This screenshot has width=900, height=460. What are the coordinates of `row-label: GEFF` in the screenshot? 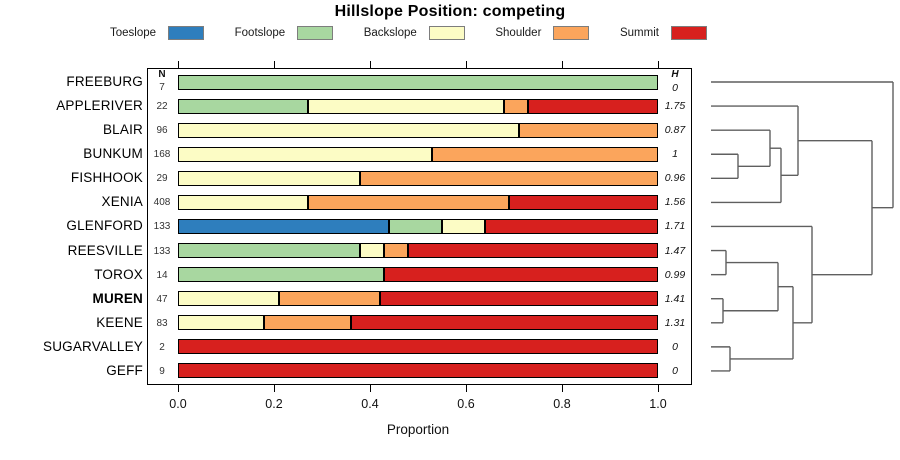 It's located at (124, 370).